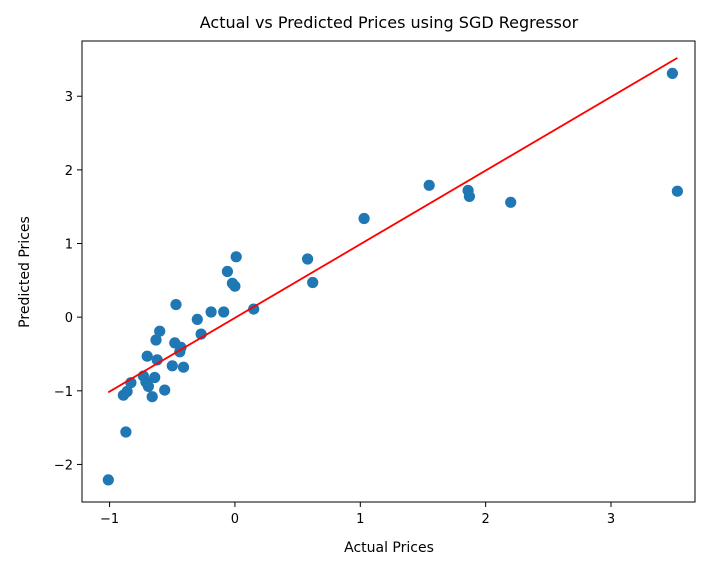 The width and height of the screenshot is (713, 562). What do you see at coordinates (109, 519) in the screenshot?
I see `x-tick-label: −1` at bounding box center [109, 519].